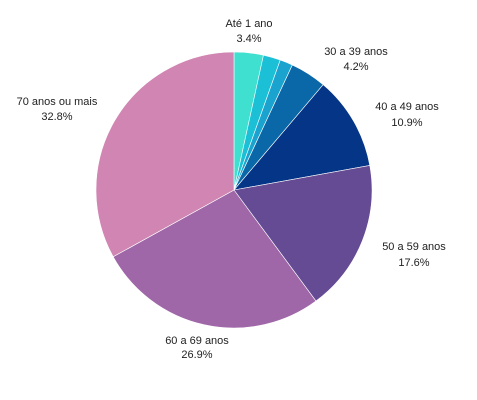 This screenshot has height=400, width=477. What do you see at coordinates (57, 102) in the screenshot?
I see `label-70-anos-ou-mais: 70 anos ou mais` at bounding box center [57, 102].